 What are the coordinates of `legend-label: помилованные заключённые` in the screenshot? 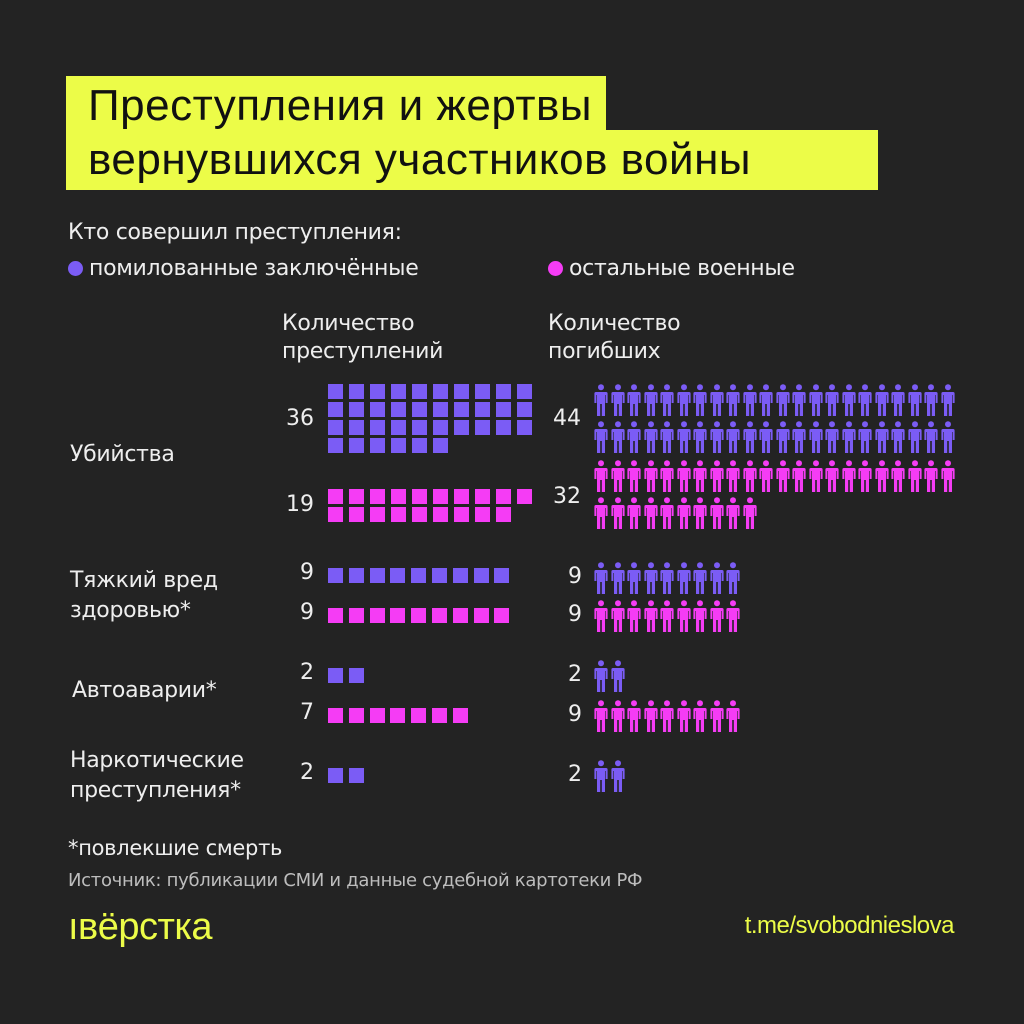 It's located at (254, 268).